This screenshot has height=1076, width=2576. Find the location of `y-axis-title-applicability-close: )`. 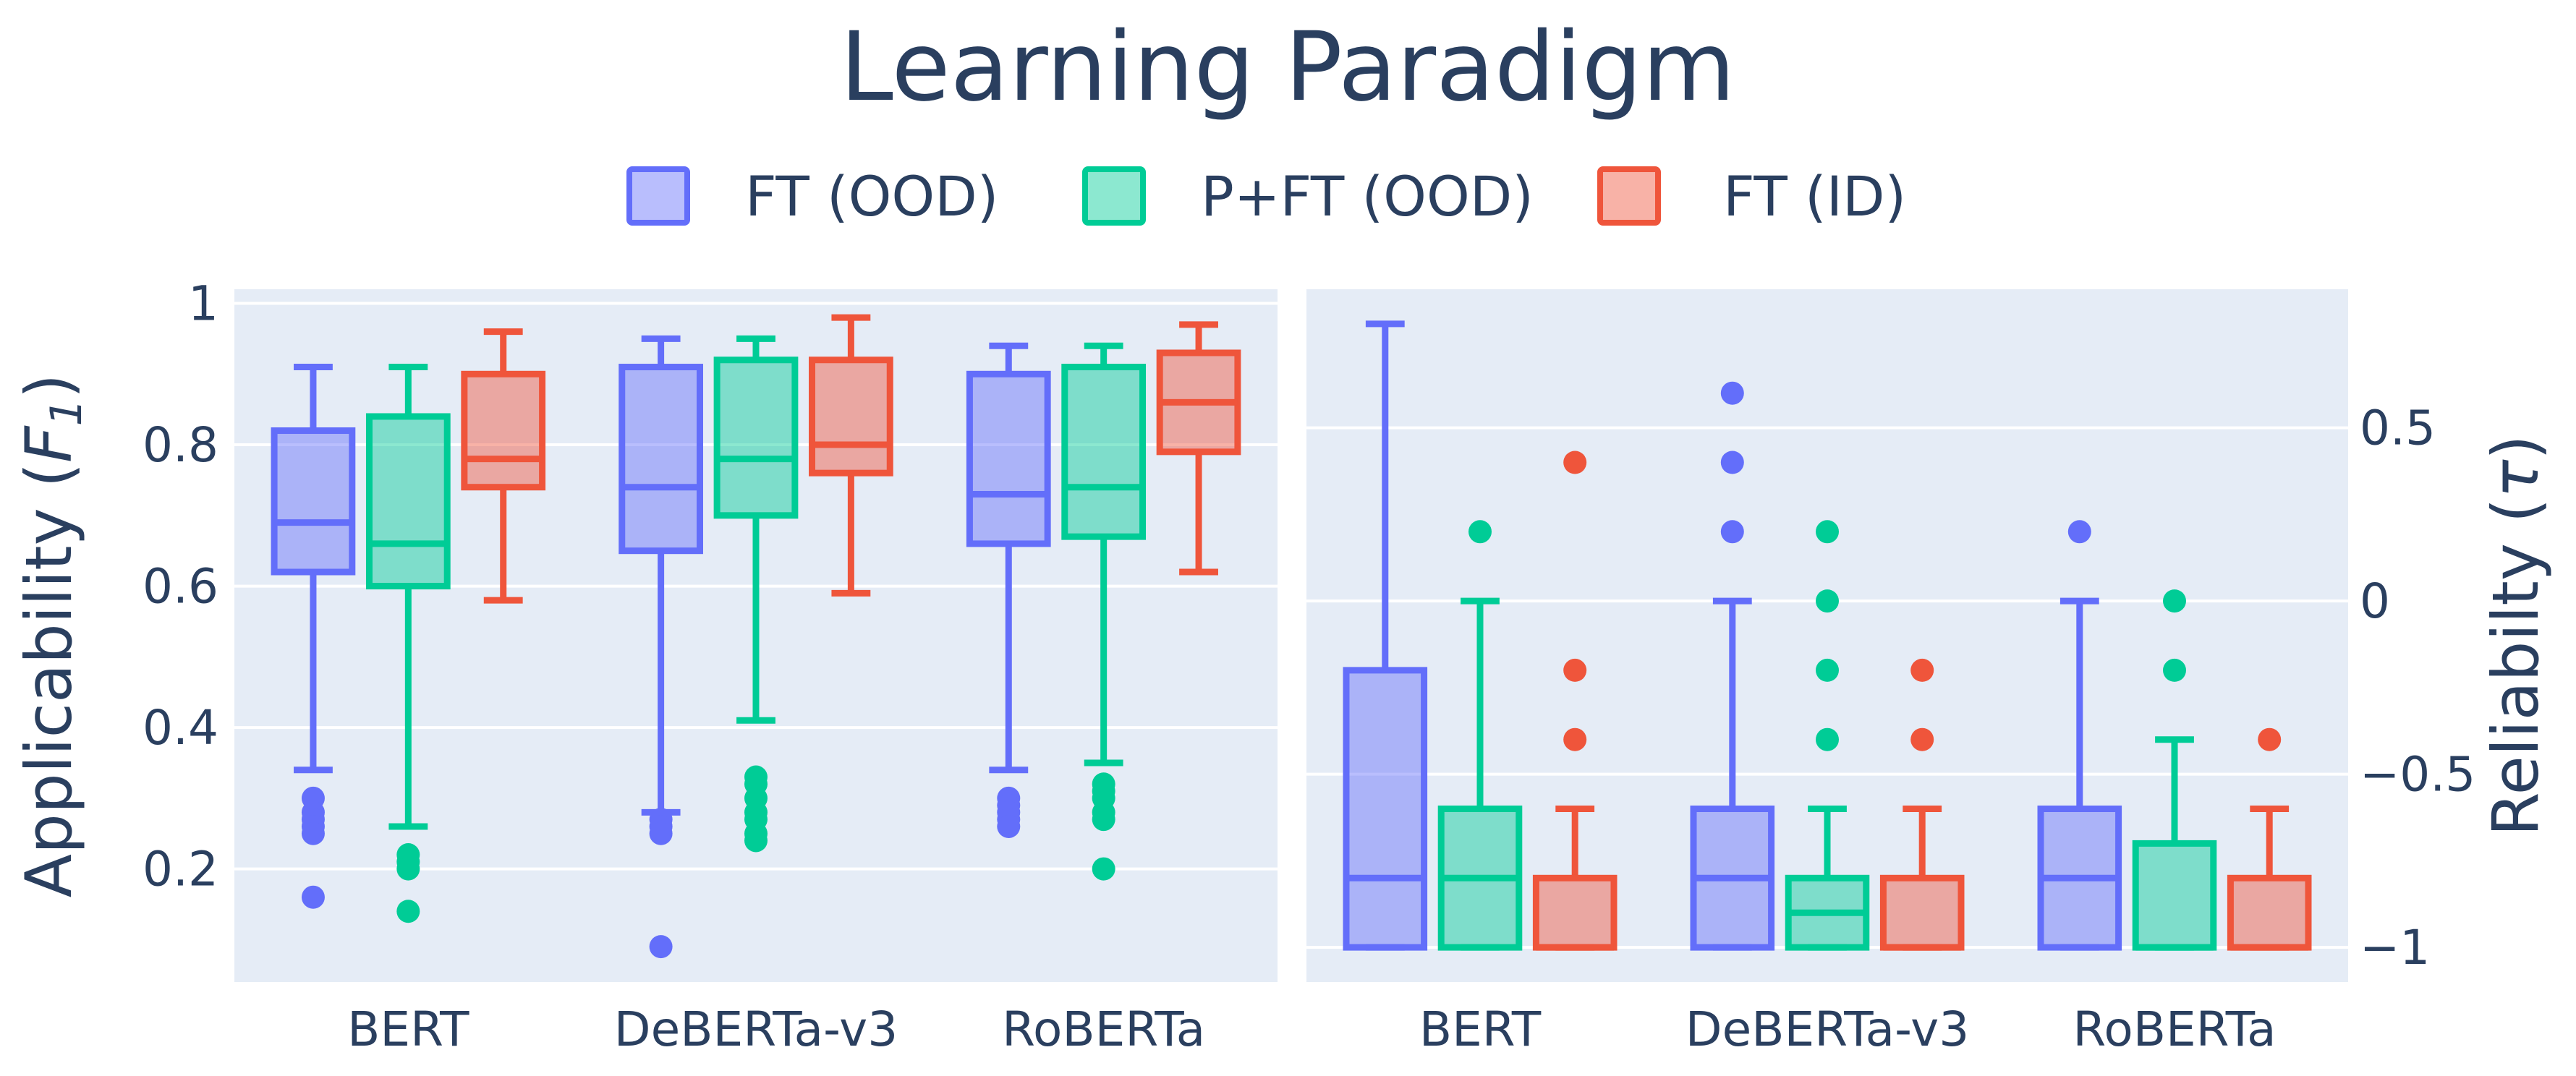

y-axis-title-applicability-close: ) is located at coordinates (49, 386).